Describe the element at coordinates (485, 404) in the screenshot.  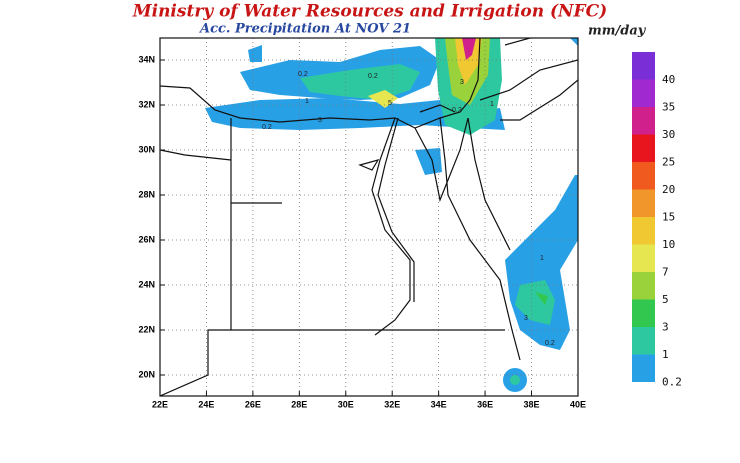
I see `longitude-label: 36E` at that location.